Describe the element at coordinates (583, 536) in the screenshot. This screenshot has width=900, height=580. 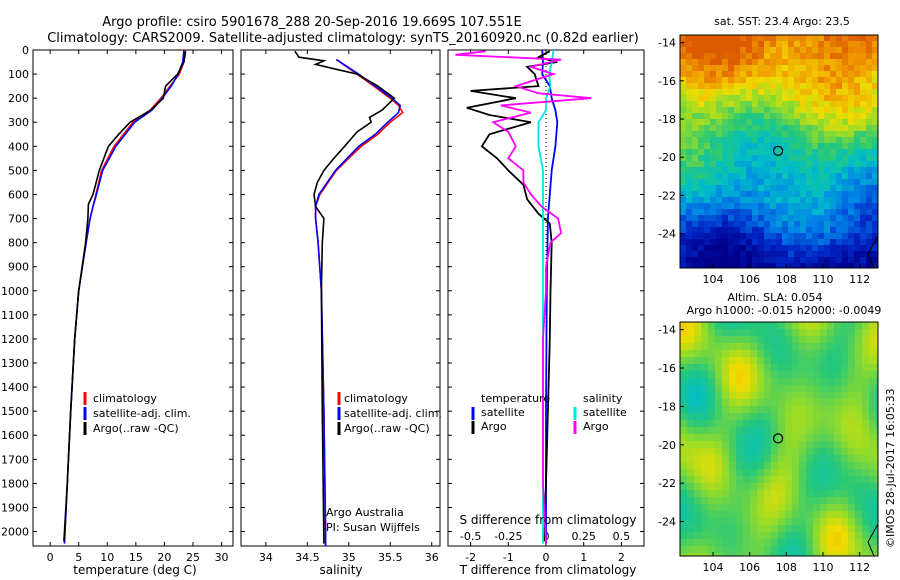
I see `s-tick-label: 0.25` at that location.